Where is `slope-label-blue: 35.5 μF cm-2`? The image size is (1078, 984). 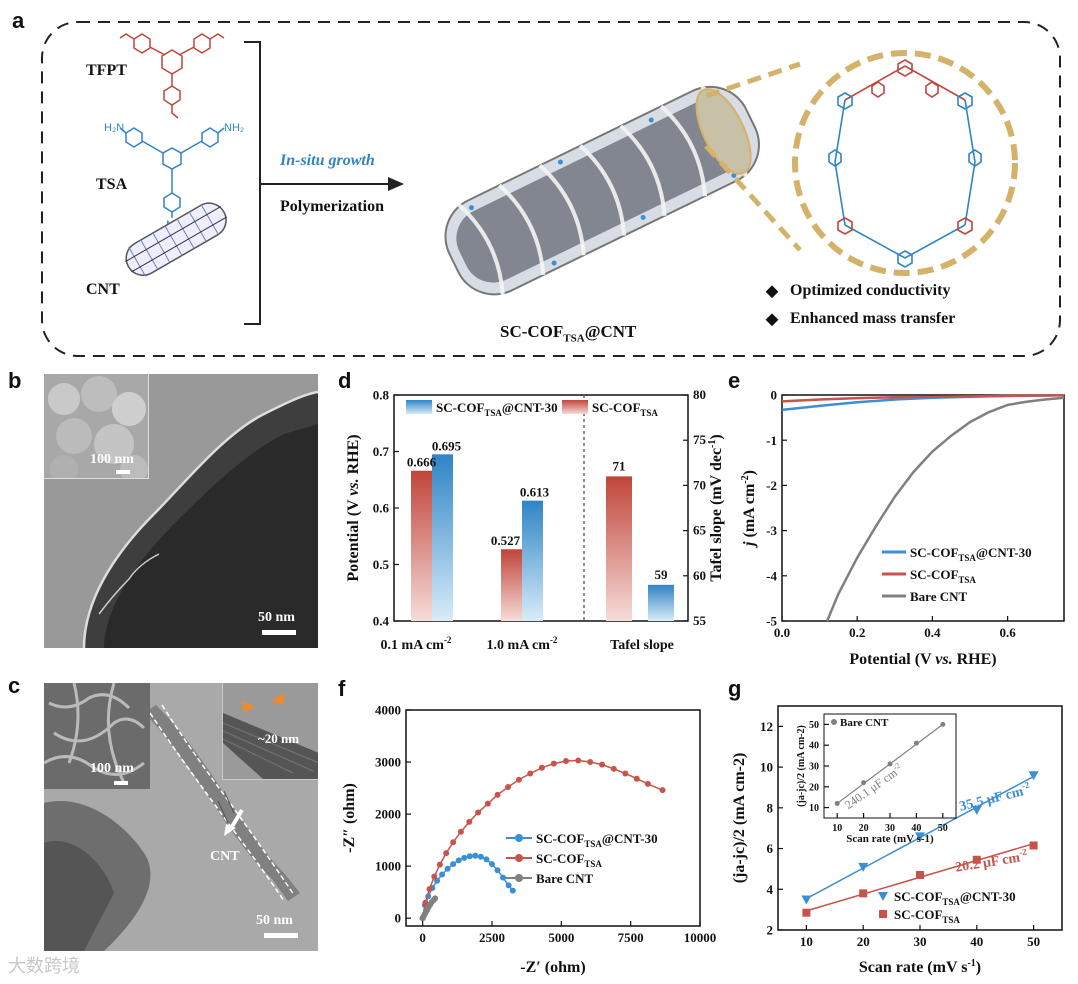 slope-label-blue: 35.5 μF cm-2 is located at coordinates (995, 796).